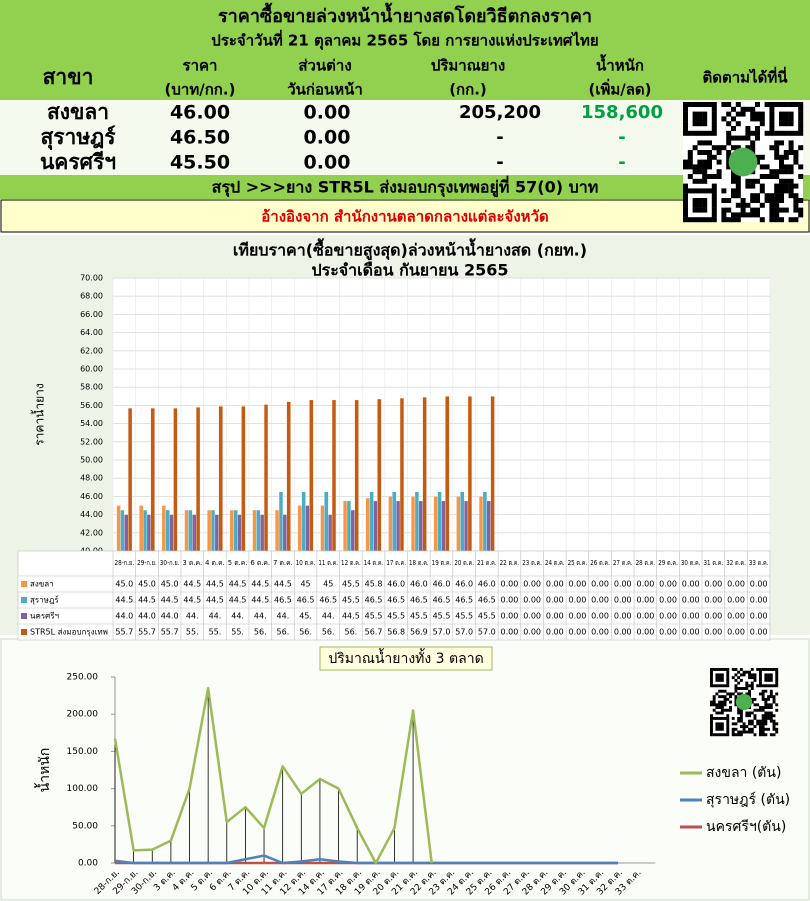 Image resolution: width=810 pixels, height=901 pixels. What do you see at coordinates (91, 350) in the screenshot?
I see `y-tick-label: 62.00` at bounding box center [91, 350].